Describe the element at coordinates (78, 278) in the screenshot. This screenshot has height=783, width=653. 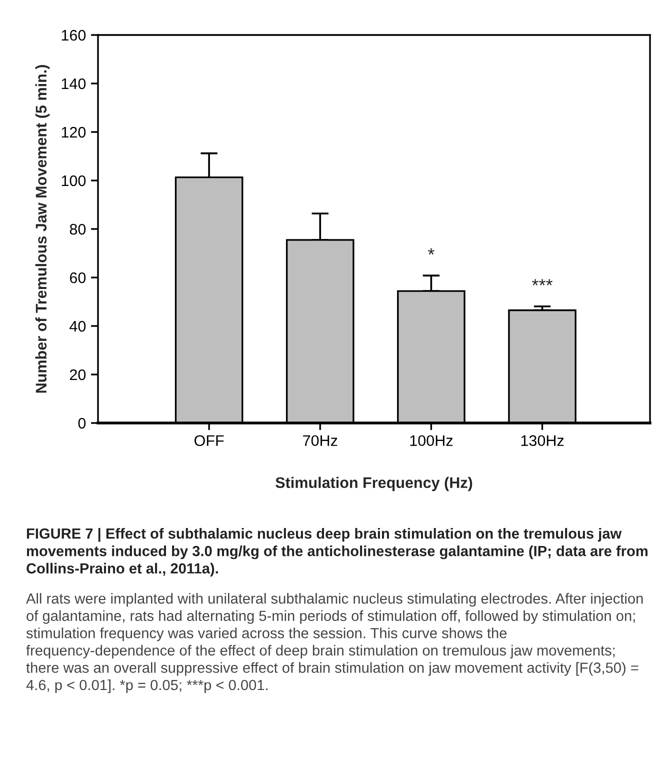
I see `y-tick-label: 60` at that location.